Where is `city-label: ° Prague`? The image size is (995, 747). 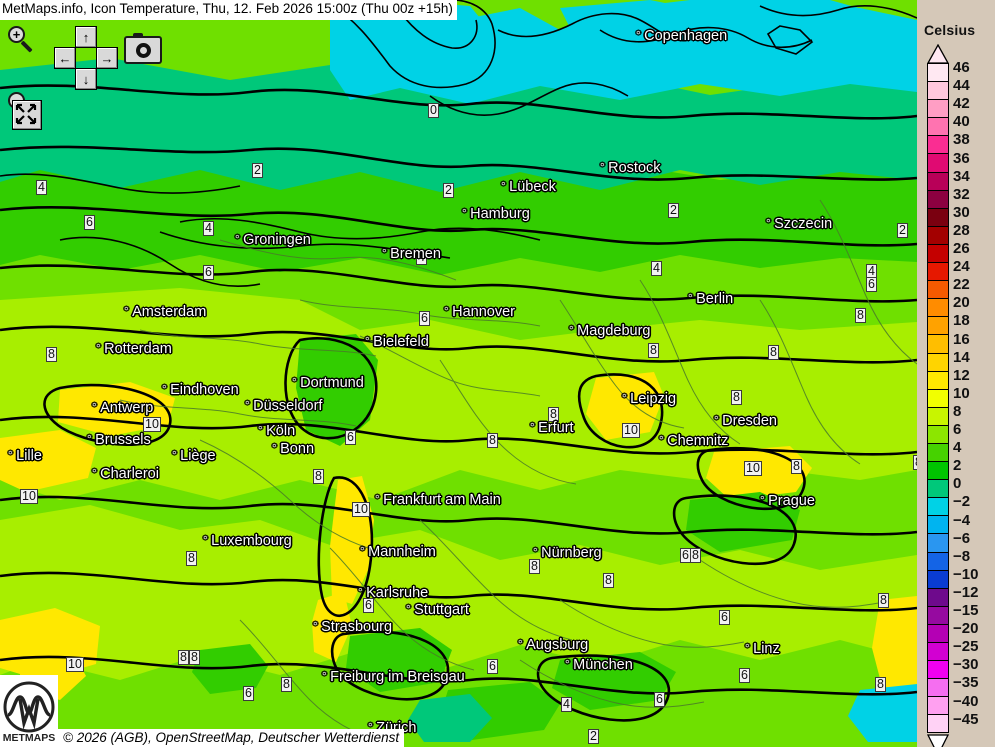
city-label: ° Prague is located at coordinates (787, 501).